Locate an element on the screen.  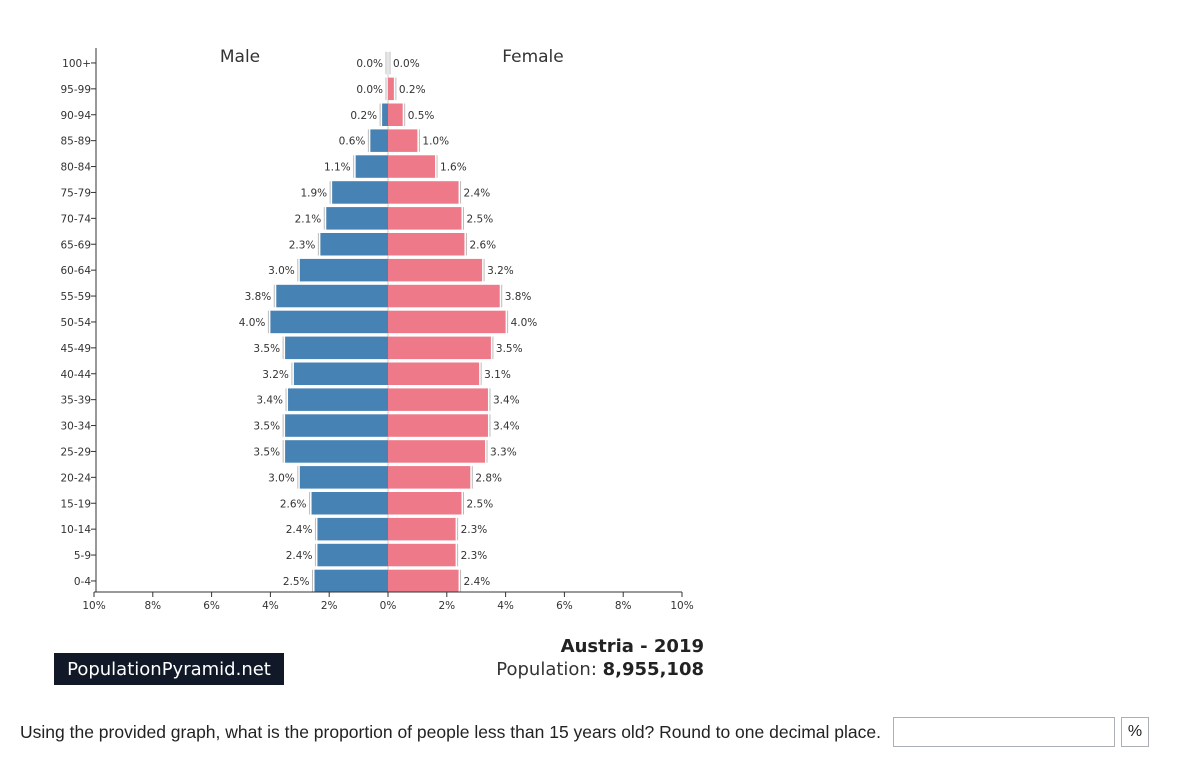
age-group-label: 45-49 is located at coordinates (75, 349).